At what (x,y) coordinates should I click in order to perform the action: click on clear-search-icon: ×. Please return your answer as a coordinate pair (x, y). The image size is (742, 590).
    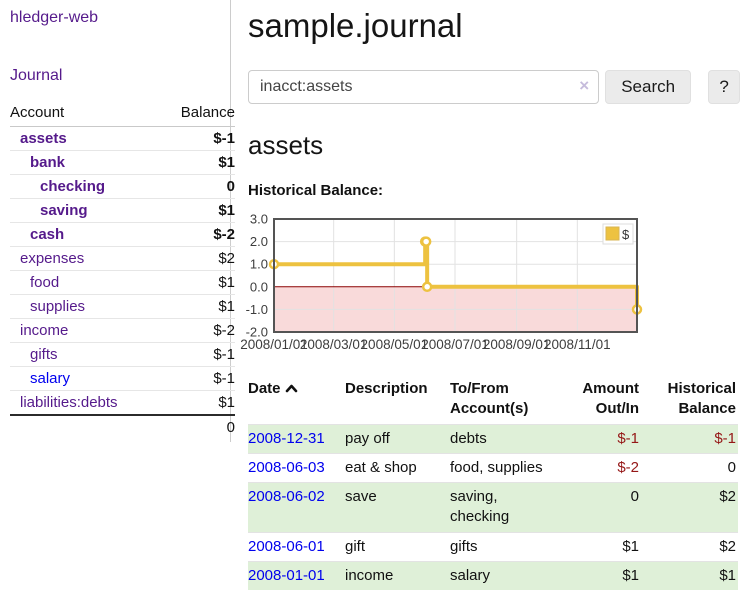
    Looking at the image, I should click on (584, 85).